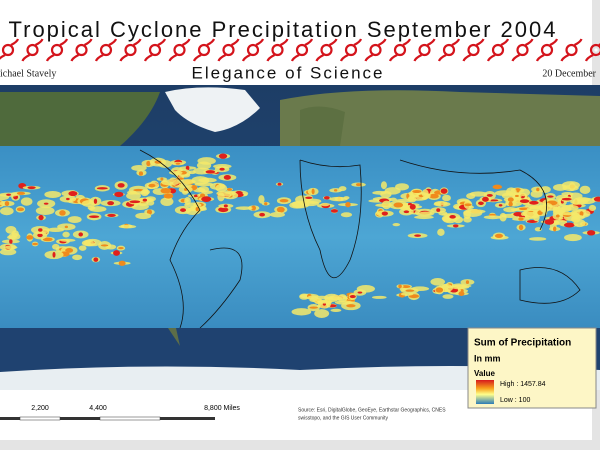 The image size is (600, 450). I want to click on date: 20 December, so click(569, 73).